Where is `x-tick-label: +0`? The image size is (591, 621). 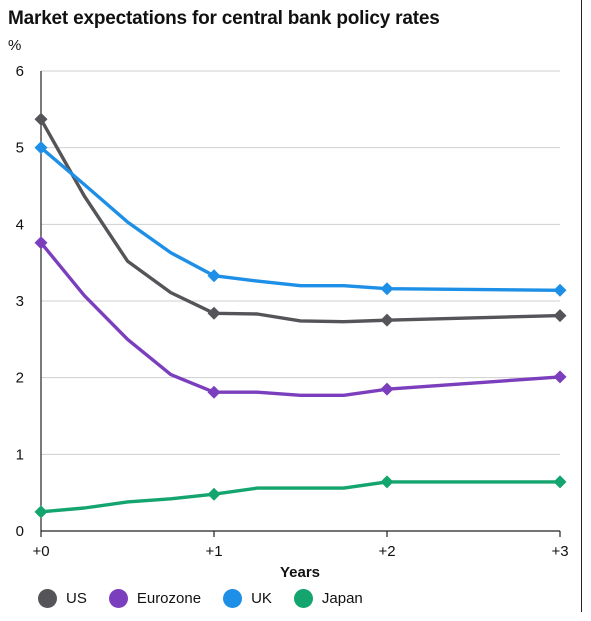
x-tick-label: +0 is located at coordinates (40, 551).